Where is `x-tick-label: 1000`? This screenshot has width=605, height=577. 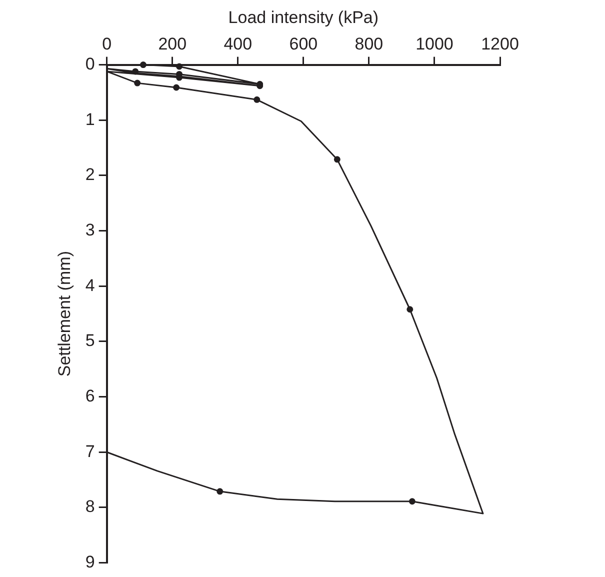
x-tick-label: 1000 is located at coordinates (435, 44).